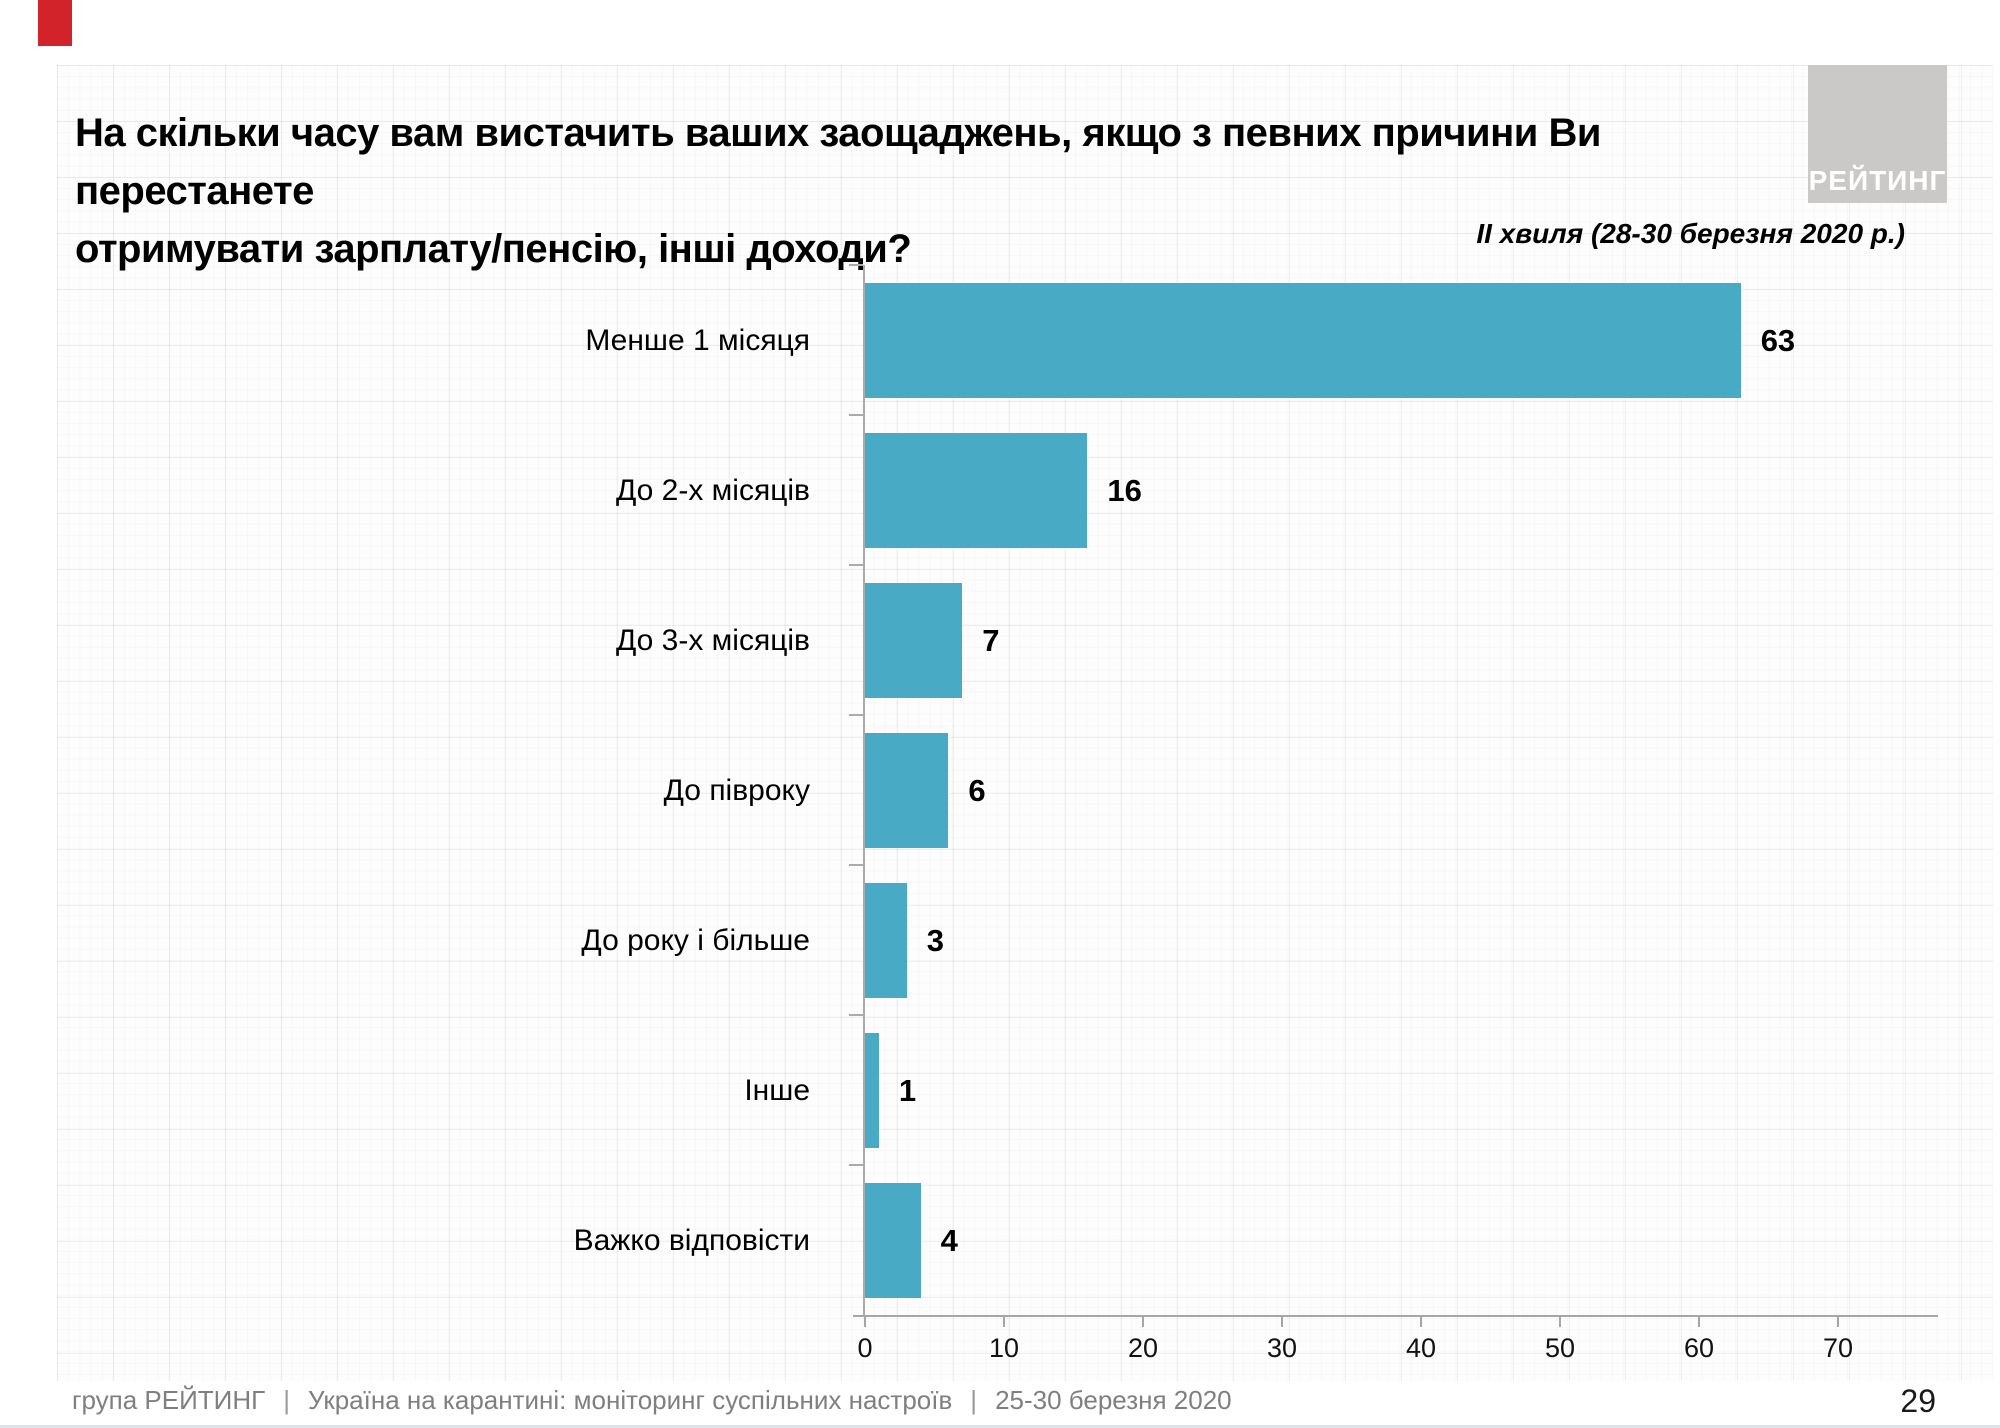 Image resolution: width=2000 pixels, height=1428 pixels. Describe the element at coordinates (977, 790) in the screenshot. I see `value-label: 6` at that location.